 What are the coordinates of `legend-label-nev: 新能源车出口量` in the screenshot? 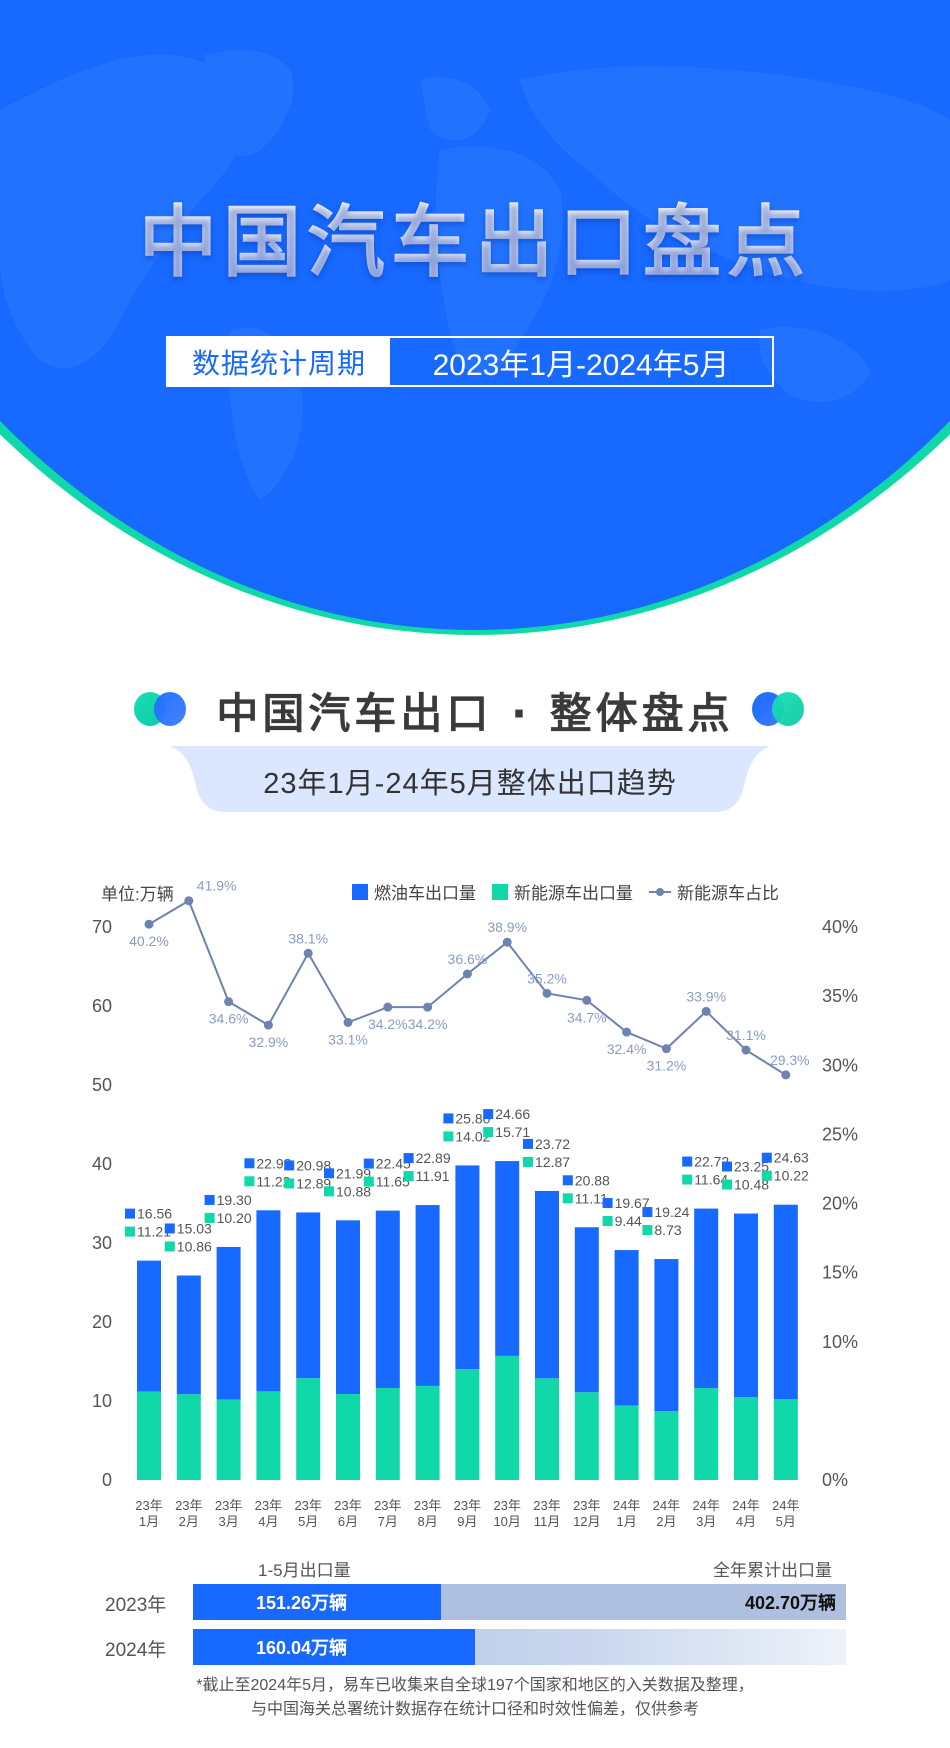 It's located at (573, 893).